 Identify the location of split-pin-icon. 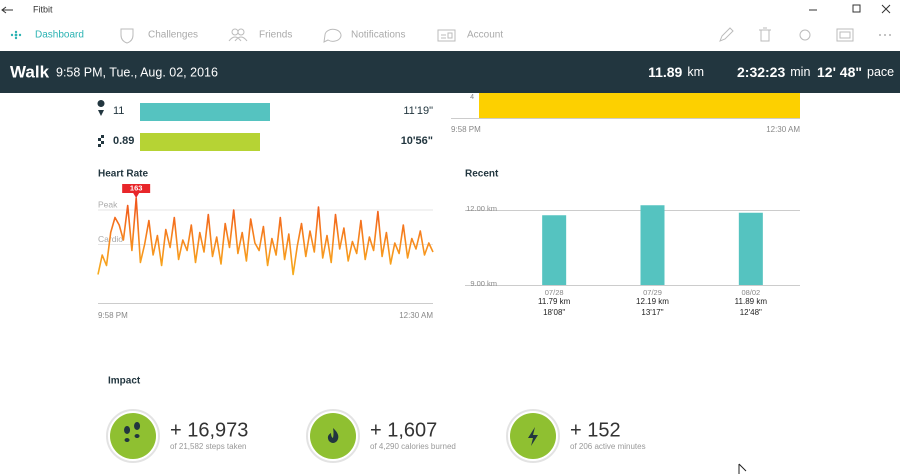
(101, 108).